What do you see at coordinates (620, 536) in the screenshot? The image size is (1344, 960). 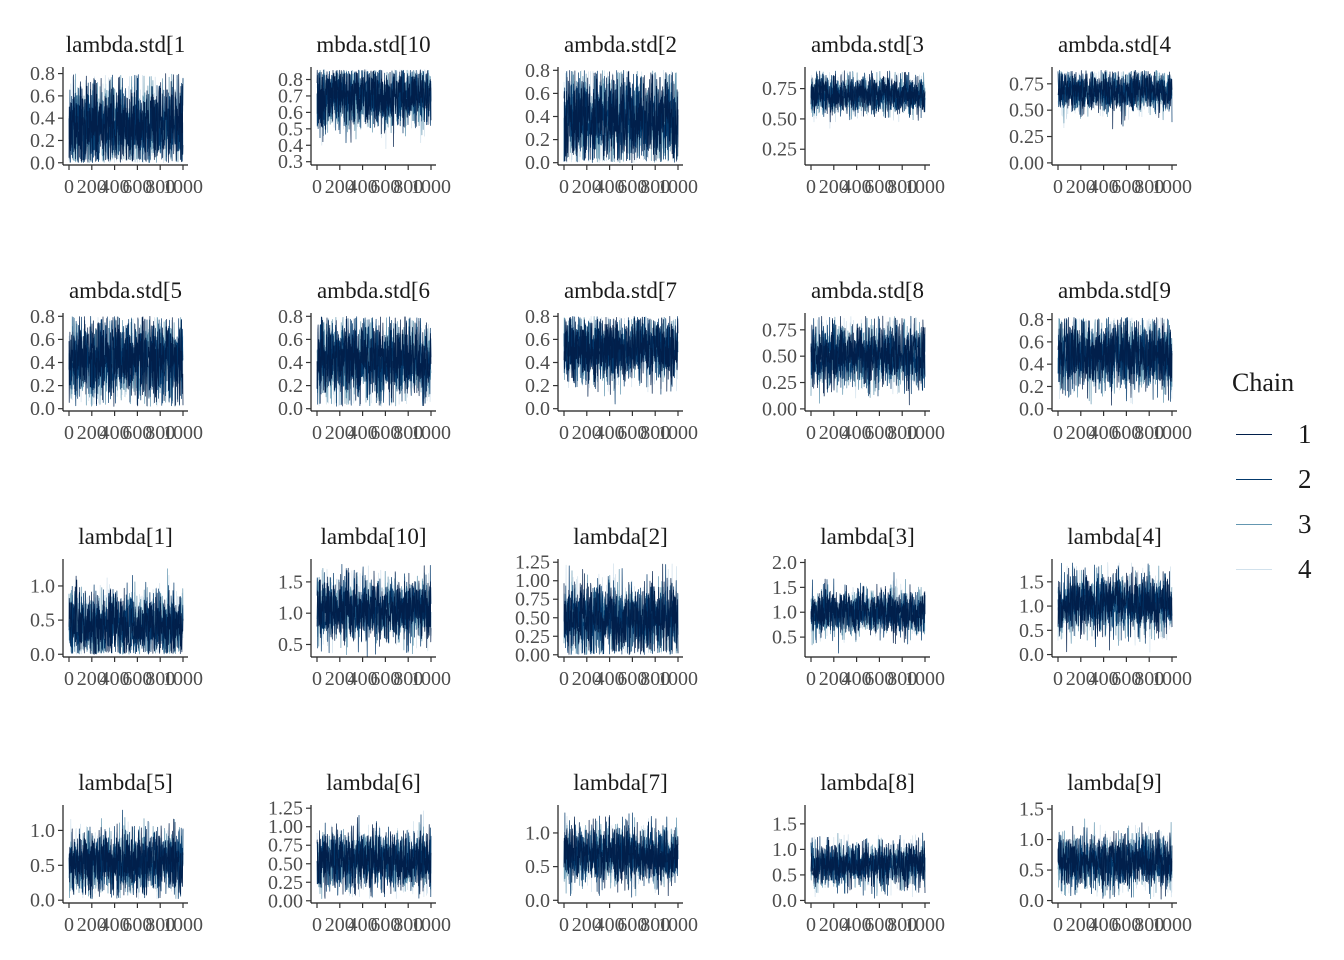 I see `panel-title: lambda[2]` at bounding box center [620, 536].